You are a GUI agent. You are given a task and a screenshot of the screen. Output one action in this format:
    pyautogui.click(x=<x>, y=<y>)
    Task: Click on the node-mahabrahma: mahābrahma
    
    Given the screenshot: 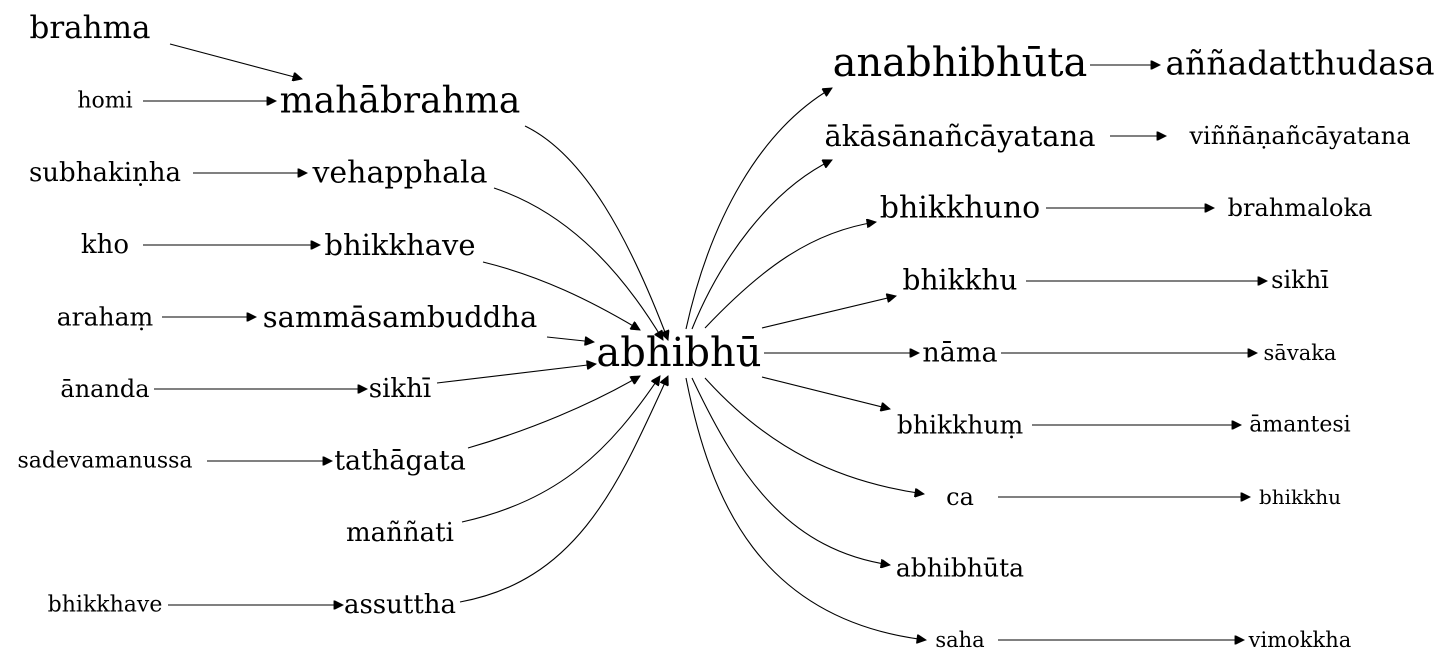 What is the action you would take?
    pyautogui.click(x=400, y=101)
    